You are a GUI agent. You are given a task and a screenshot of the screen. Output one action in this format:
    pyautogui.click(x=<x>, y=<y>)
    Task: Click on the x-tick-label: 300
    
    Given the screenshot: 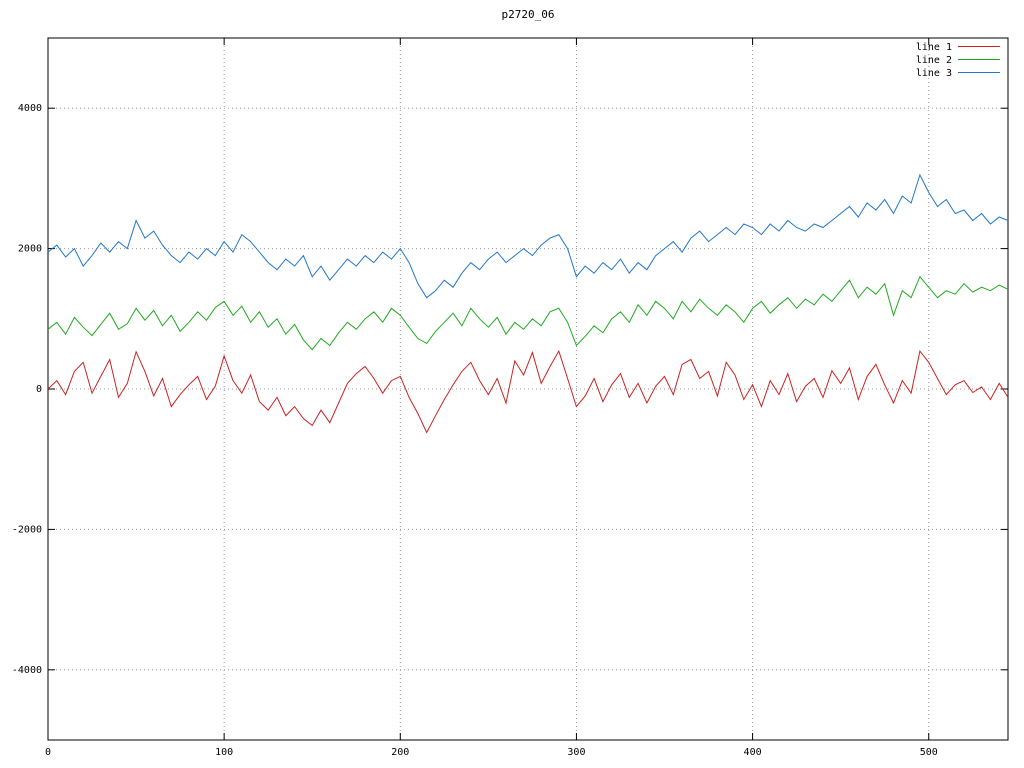 What is the action you would take?
    pyautogui.click(x=576, y=752)
    